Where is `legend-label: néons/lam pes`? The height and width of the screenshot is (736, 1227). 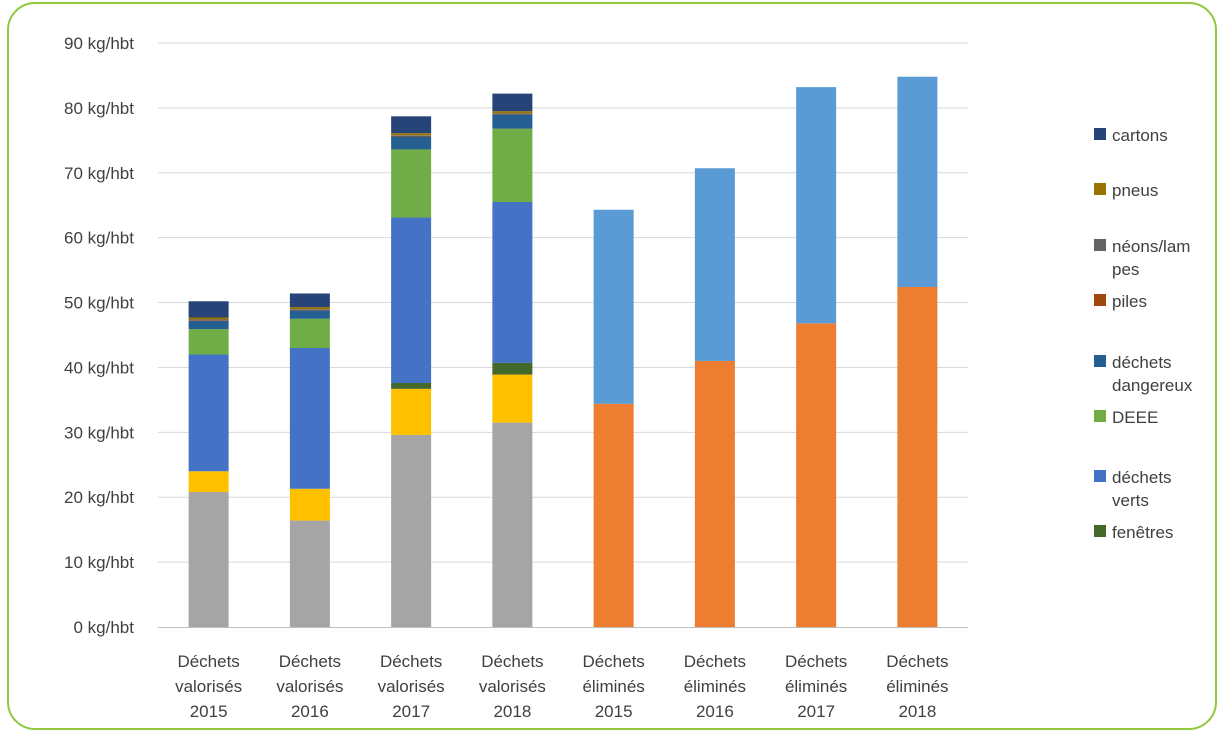 legend-label: néons/lam pes is located at coordinates (1151, 258).